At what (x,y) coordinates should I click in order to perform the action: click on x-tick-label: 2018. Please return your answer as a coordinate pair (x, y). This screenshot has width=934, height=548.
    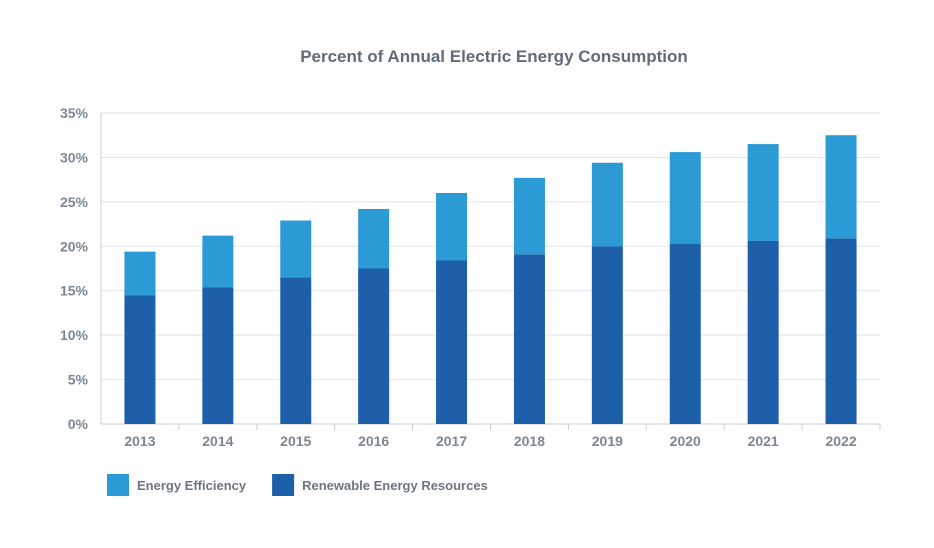
    Looking at the image, I should click on (529, 441).